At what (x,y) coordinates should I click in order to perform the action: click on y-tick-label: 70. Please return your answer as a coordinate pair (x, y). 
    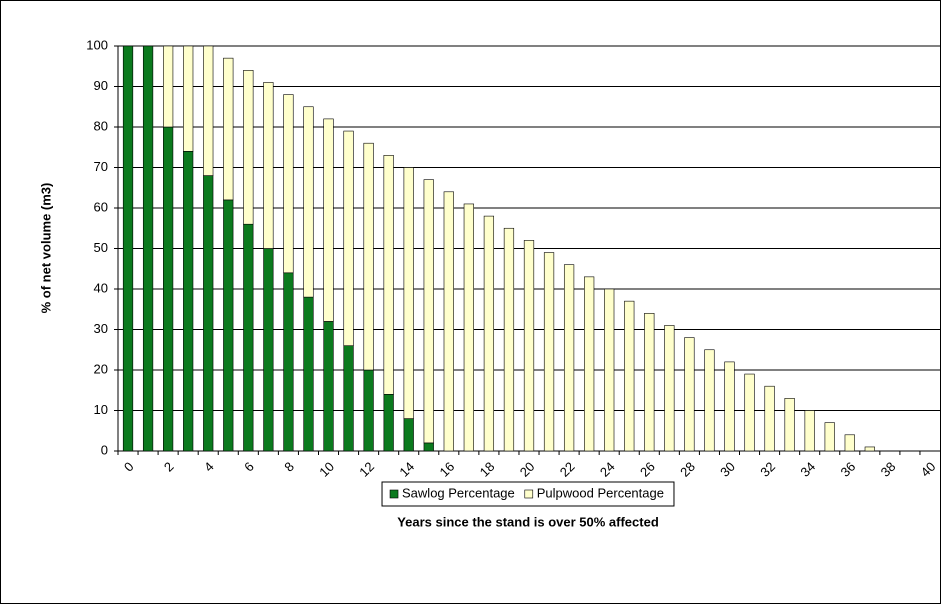
    Looking at the image, I should click on (101, 166).